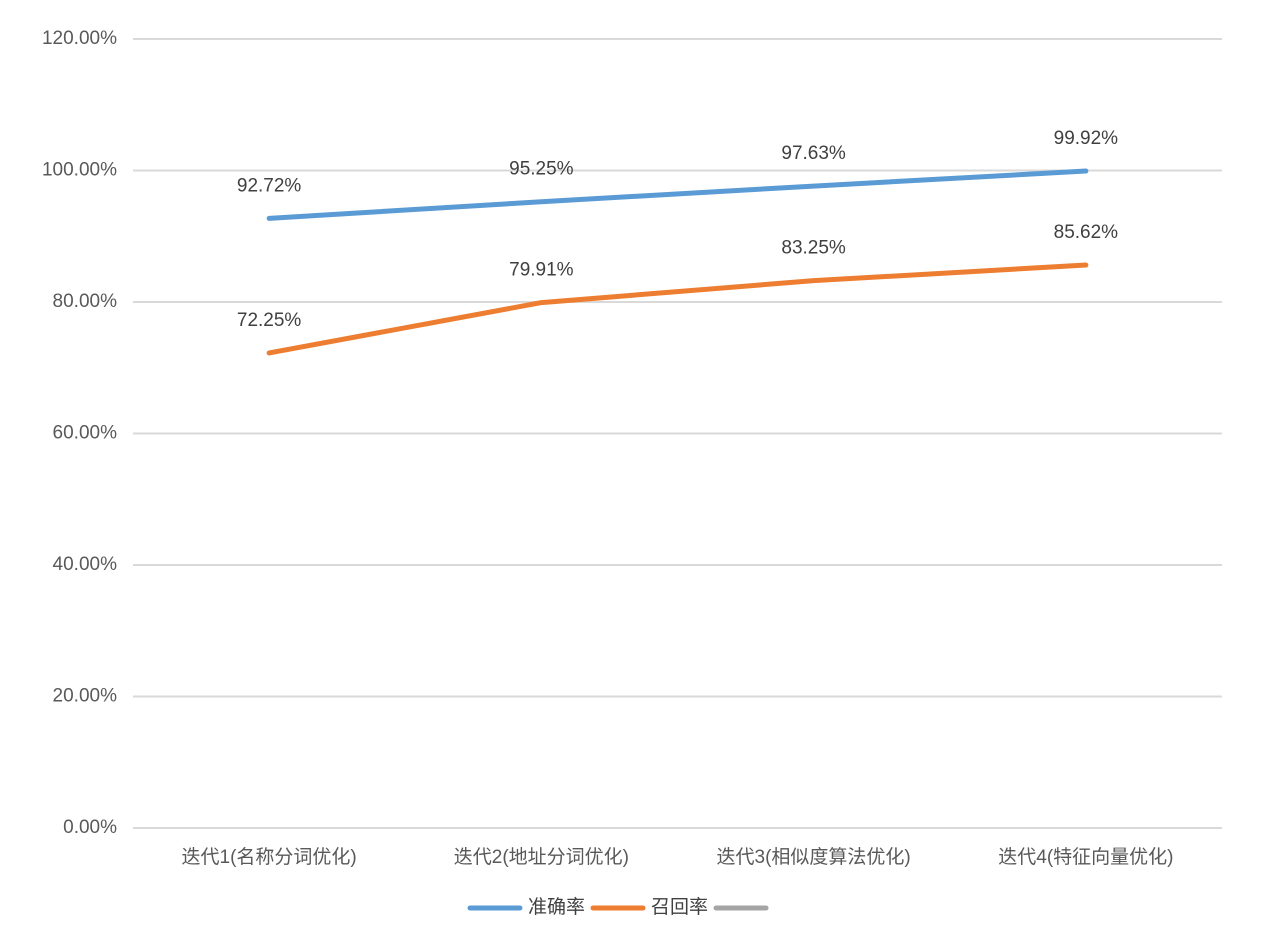 The width and height of the screenshot is (1280, 941). What do you see at coordinates (813, 248) in the screenshot?
I see `data-label: 83.25%` at bounding box center [813, 248].